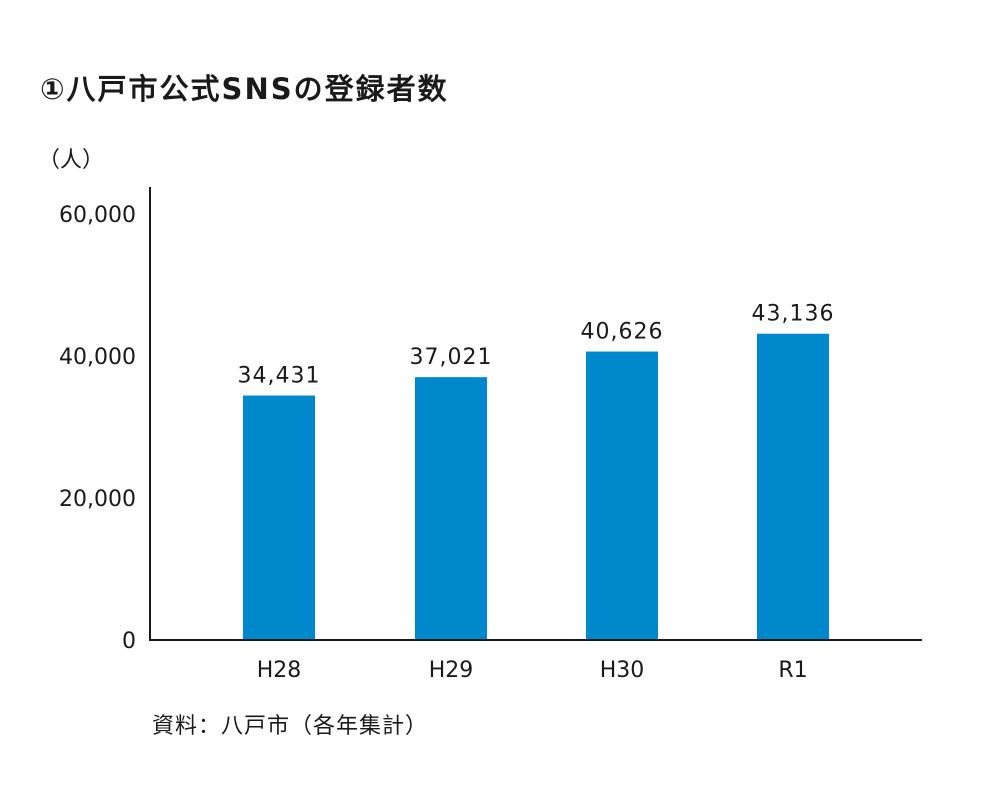 The image size is (987, 787). I want to click on x-tick-label: R1, so click(792, 670).